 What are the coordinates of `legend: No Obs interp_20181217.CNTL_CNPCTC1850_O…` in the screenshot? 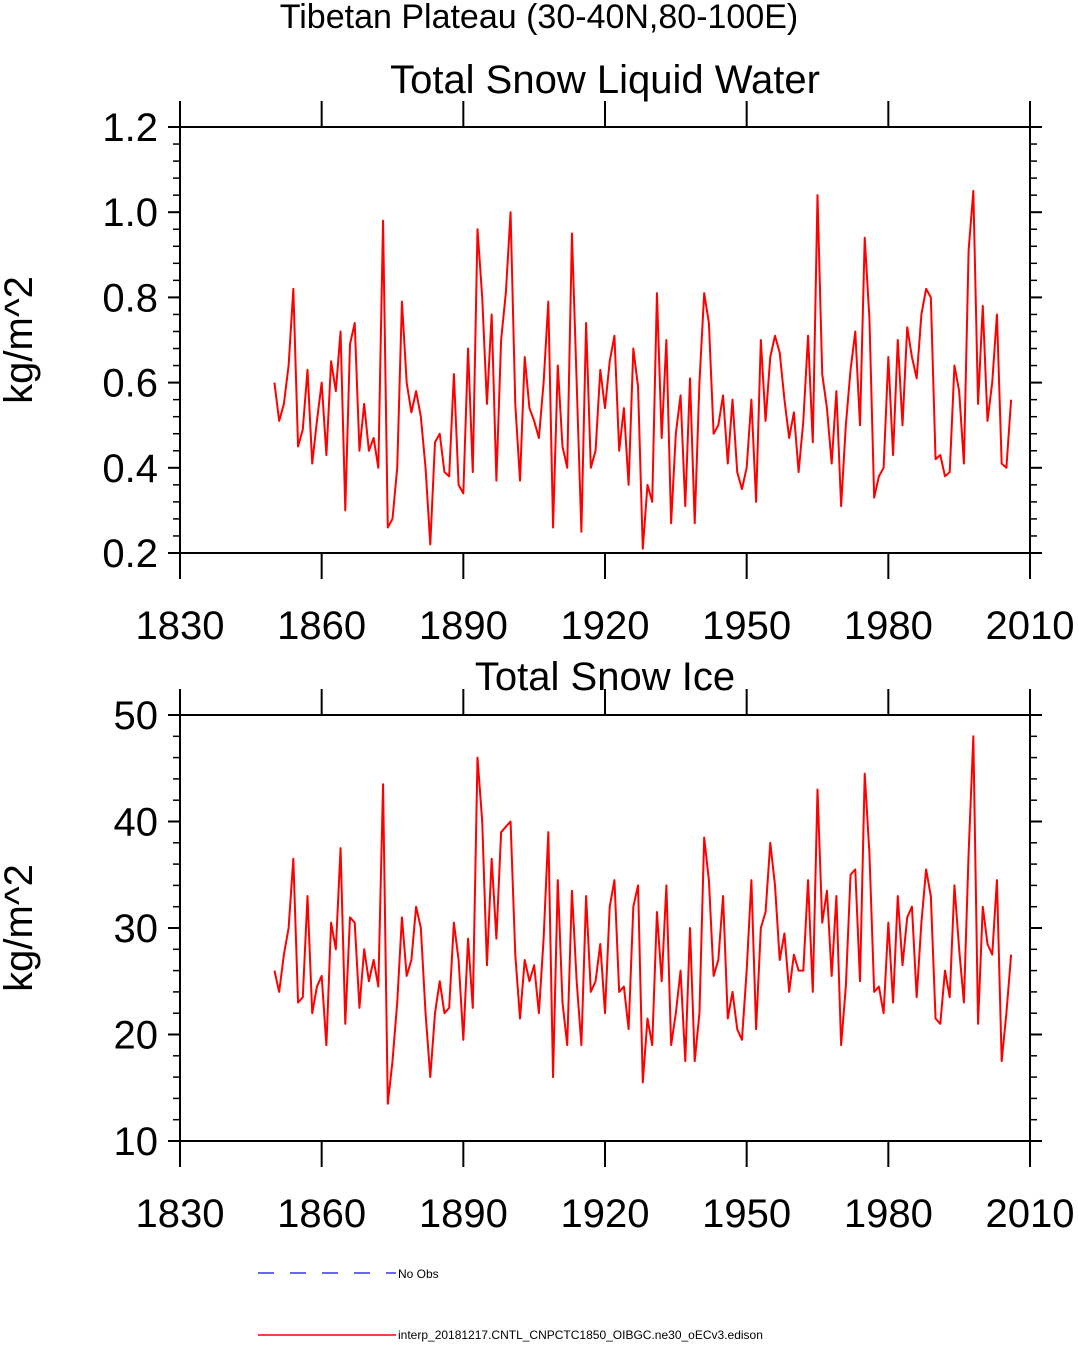 It's located at (510, 1304).